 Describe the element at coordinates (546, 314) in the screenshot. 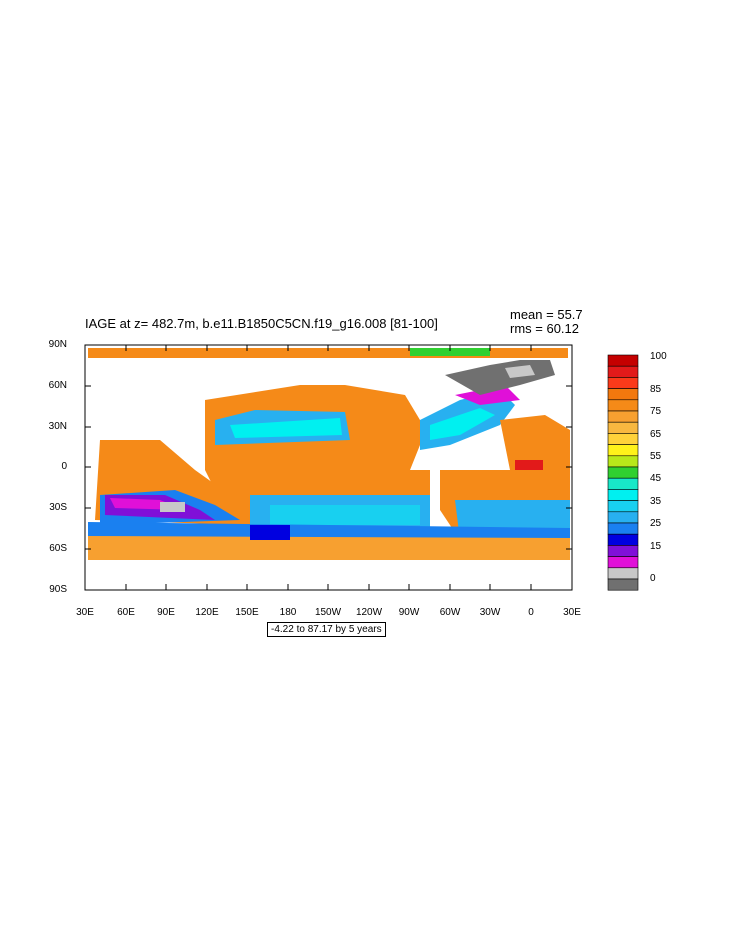

I see `mean-value: mean = 55.7` at that location.